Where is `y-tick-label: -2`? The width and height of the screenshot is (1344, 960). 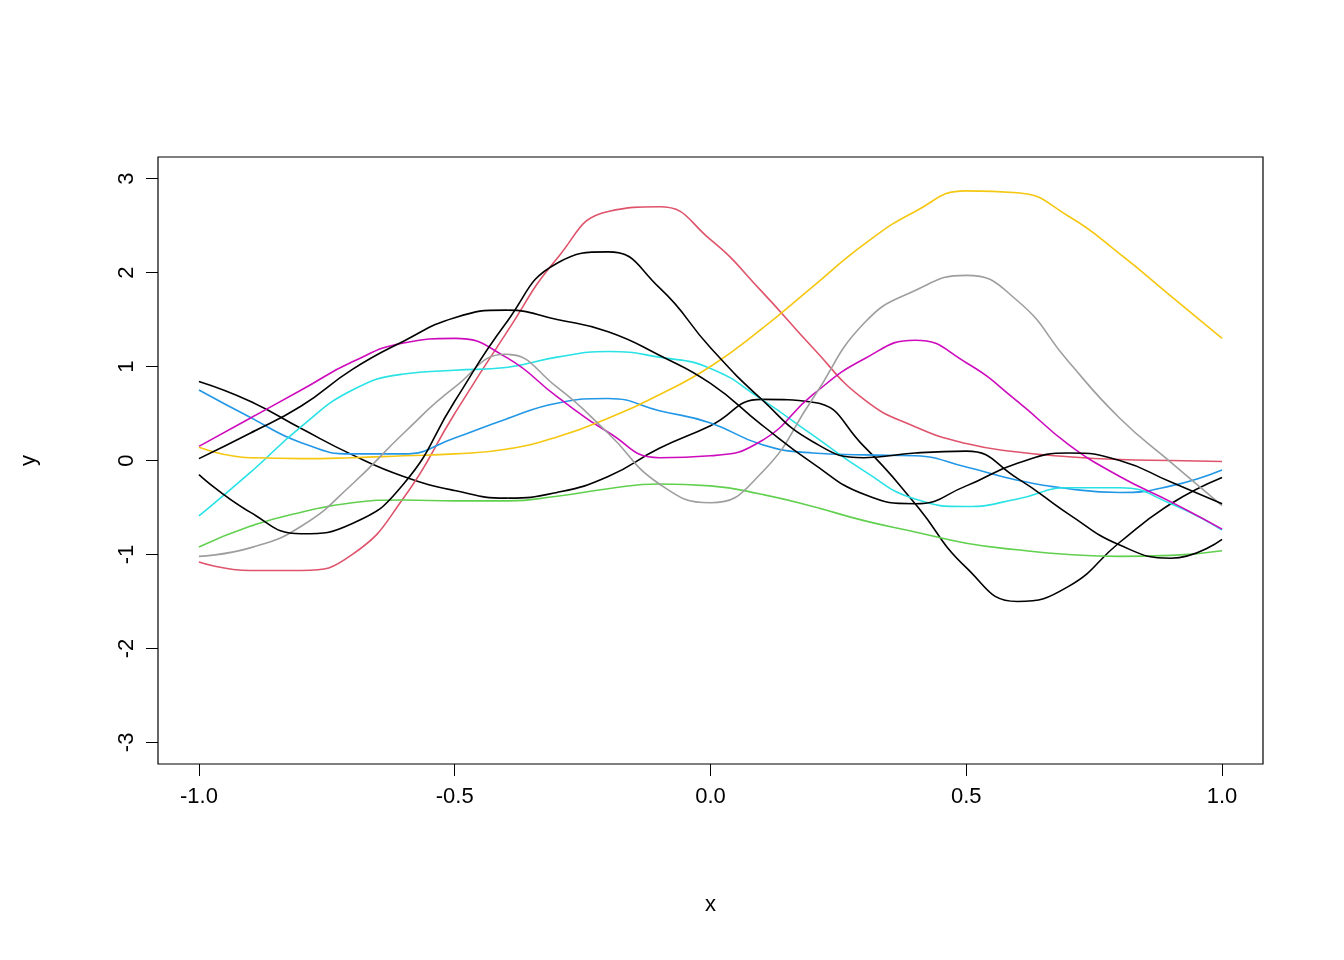 y-tick-label: -2 is located at coordinates (125, 648).